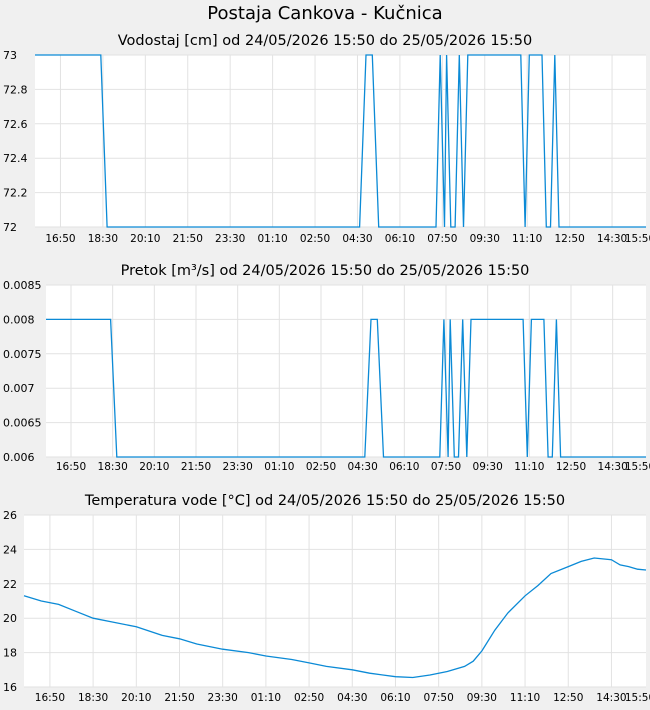 The width and height of the screenshot is (650, 710). Describe the element at coordinates (19, 457) in the screenshot. I see `y-tick-label: 0.006` at that location.